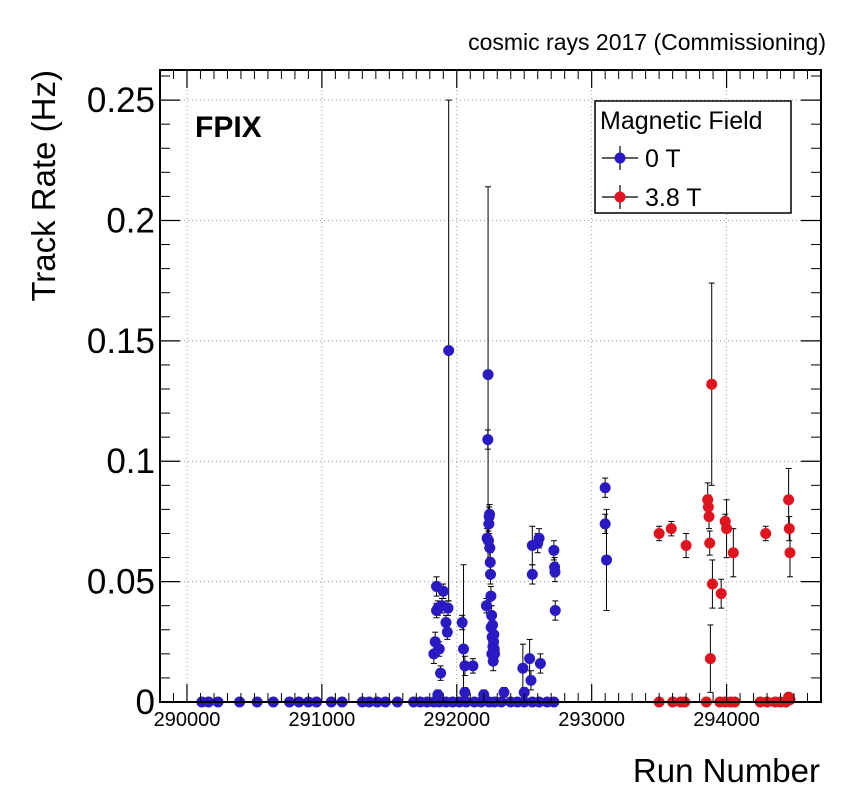  I want to click on detector-label: FPIX, so click(228, 127).